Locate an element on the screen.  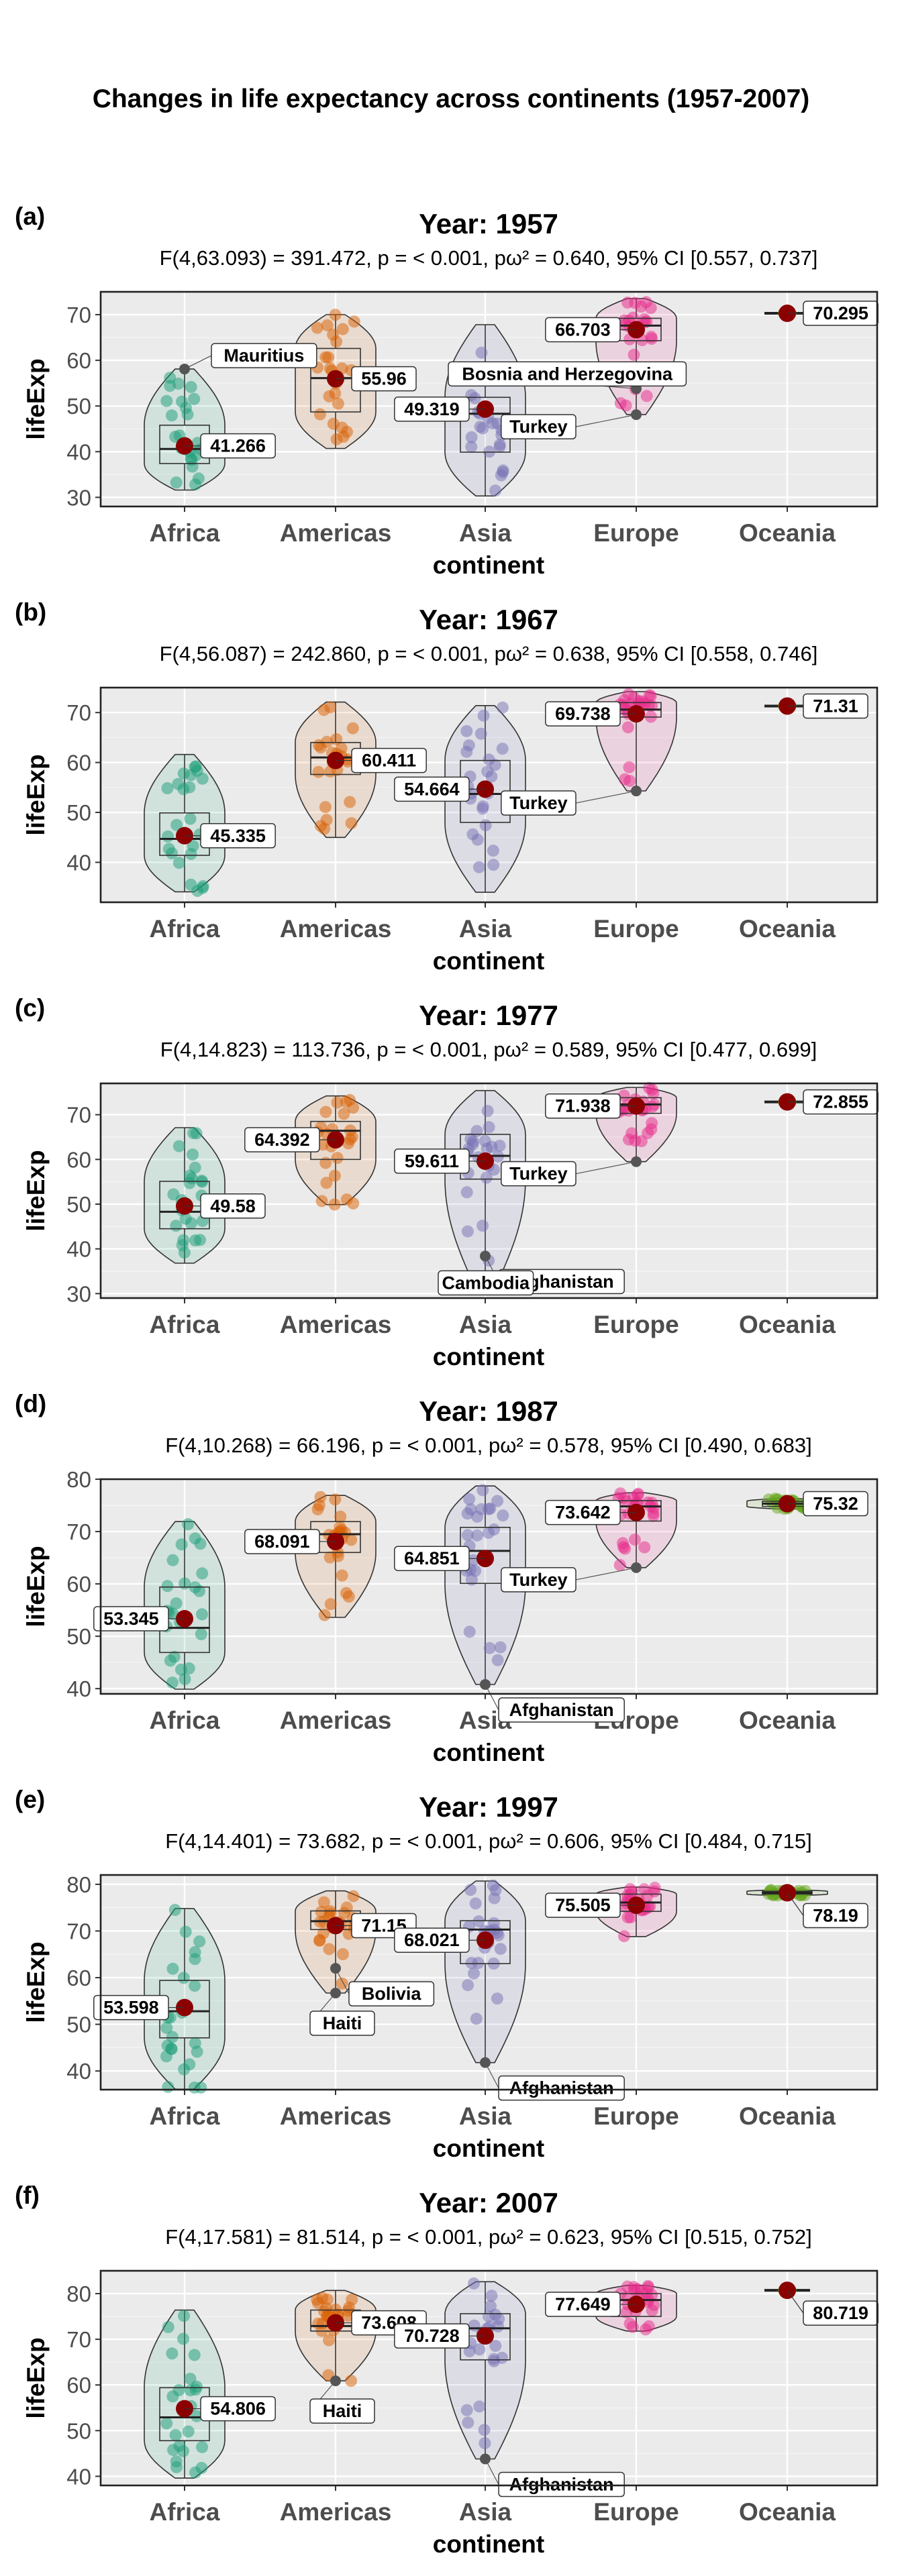
plot-border is located at coordinates (489, 795).